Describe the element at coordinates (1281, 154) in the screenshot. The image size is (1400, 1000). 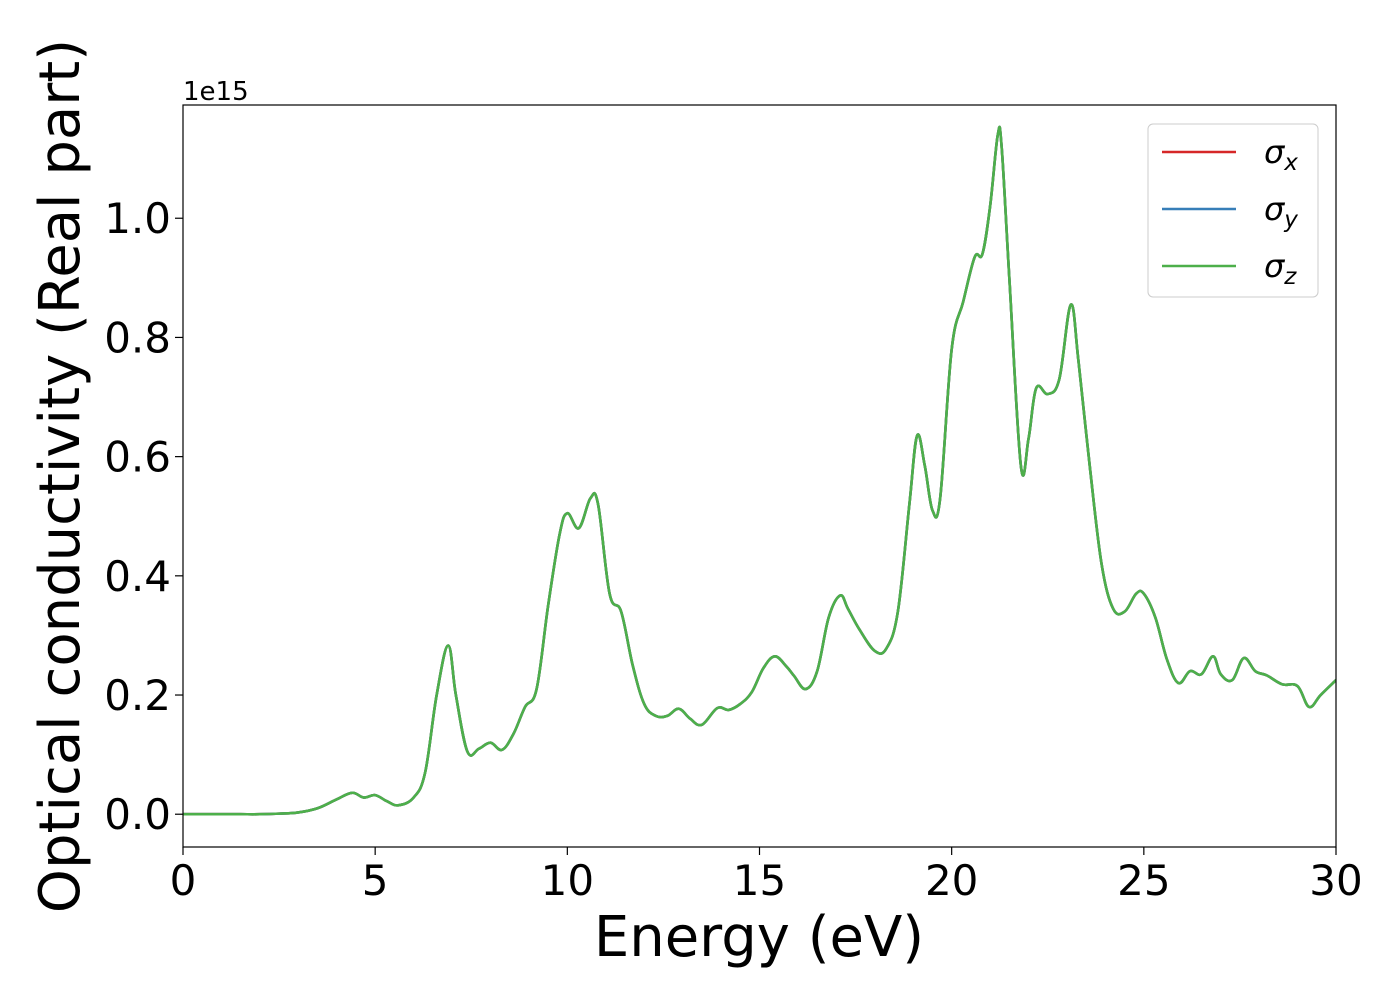
I see `legend-label-sigma-x: σx` at that location.